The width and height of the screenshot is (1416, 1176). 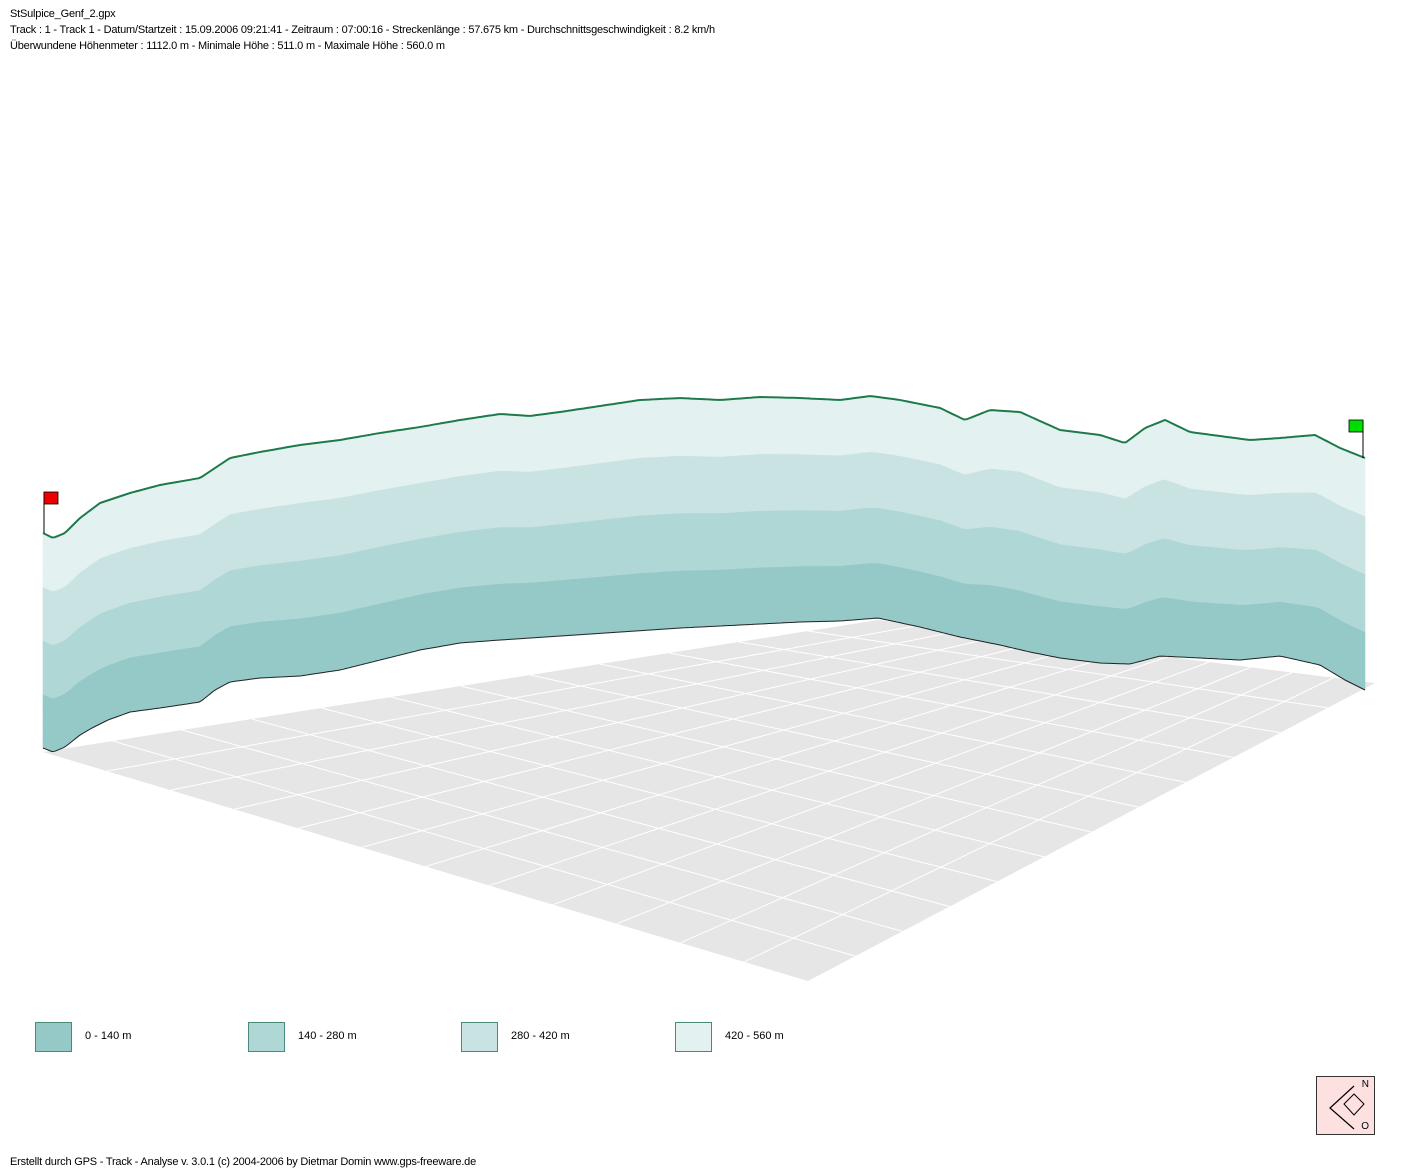 What do you see at coordinates (540, 1036) in the screenshot?
I see `legend-label: 280 - 420 m` at bounding box center [540, 1036].